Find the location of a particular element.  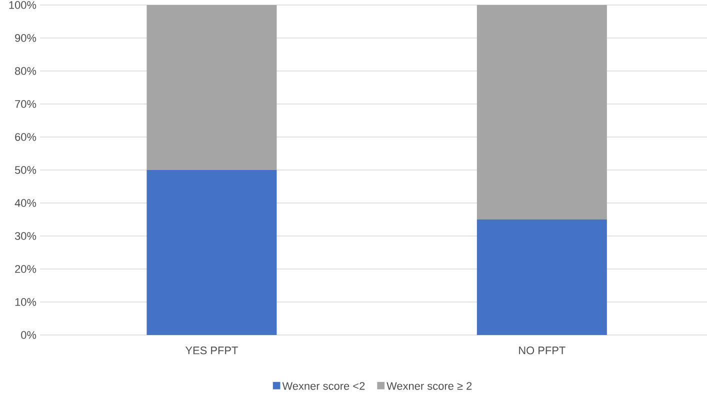

y-tick-label: 100% is located at coordinates (22, 5).